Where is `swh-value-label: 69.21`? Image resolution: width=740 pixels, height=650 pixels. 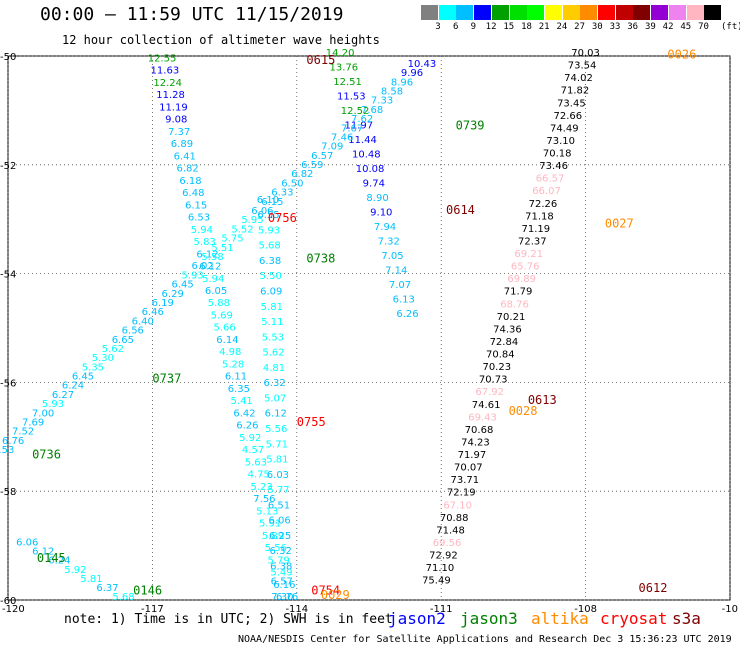 swh-value-label: 69.21 is located at coordinates (528, 254).